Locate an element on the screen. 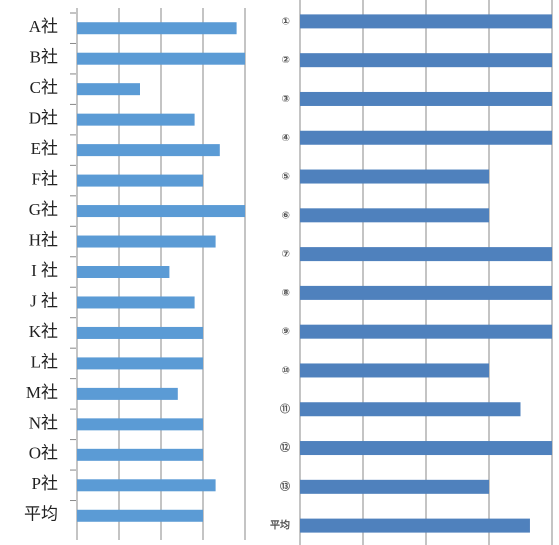  y-tick-label: ⑬ is located at coordinates (285, 486).